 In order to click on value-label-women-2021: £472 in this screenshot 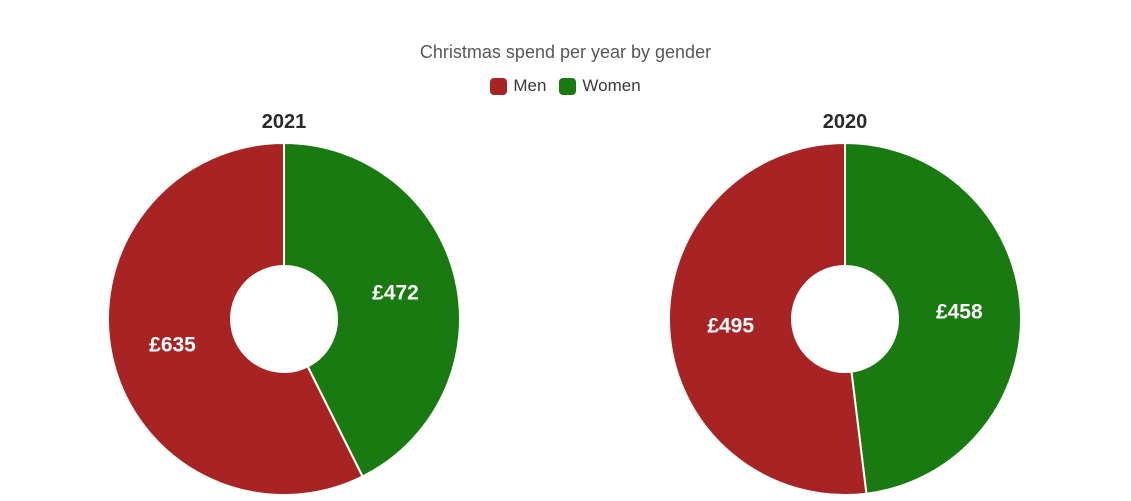, I will do `click(395, 292)`.